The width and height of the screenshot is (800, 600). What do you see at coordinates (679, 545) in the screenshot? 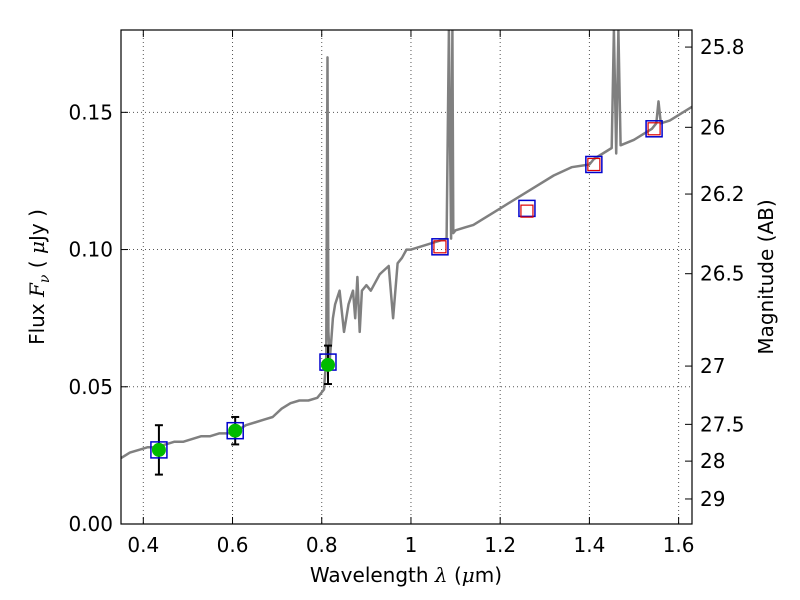
I see `x-tick-label: 1.6` at bounding box center [679, 545].